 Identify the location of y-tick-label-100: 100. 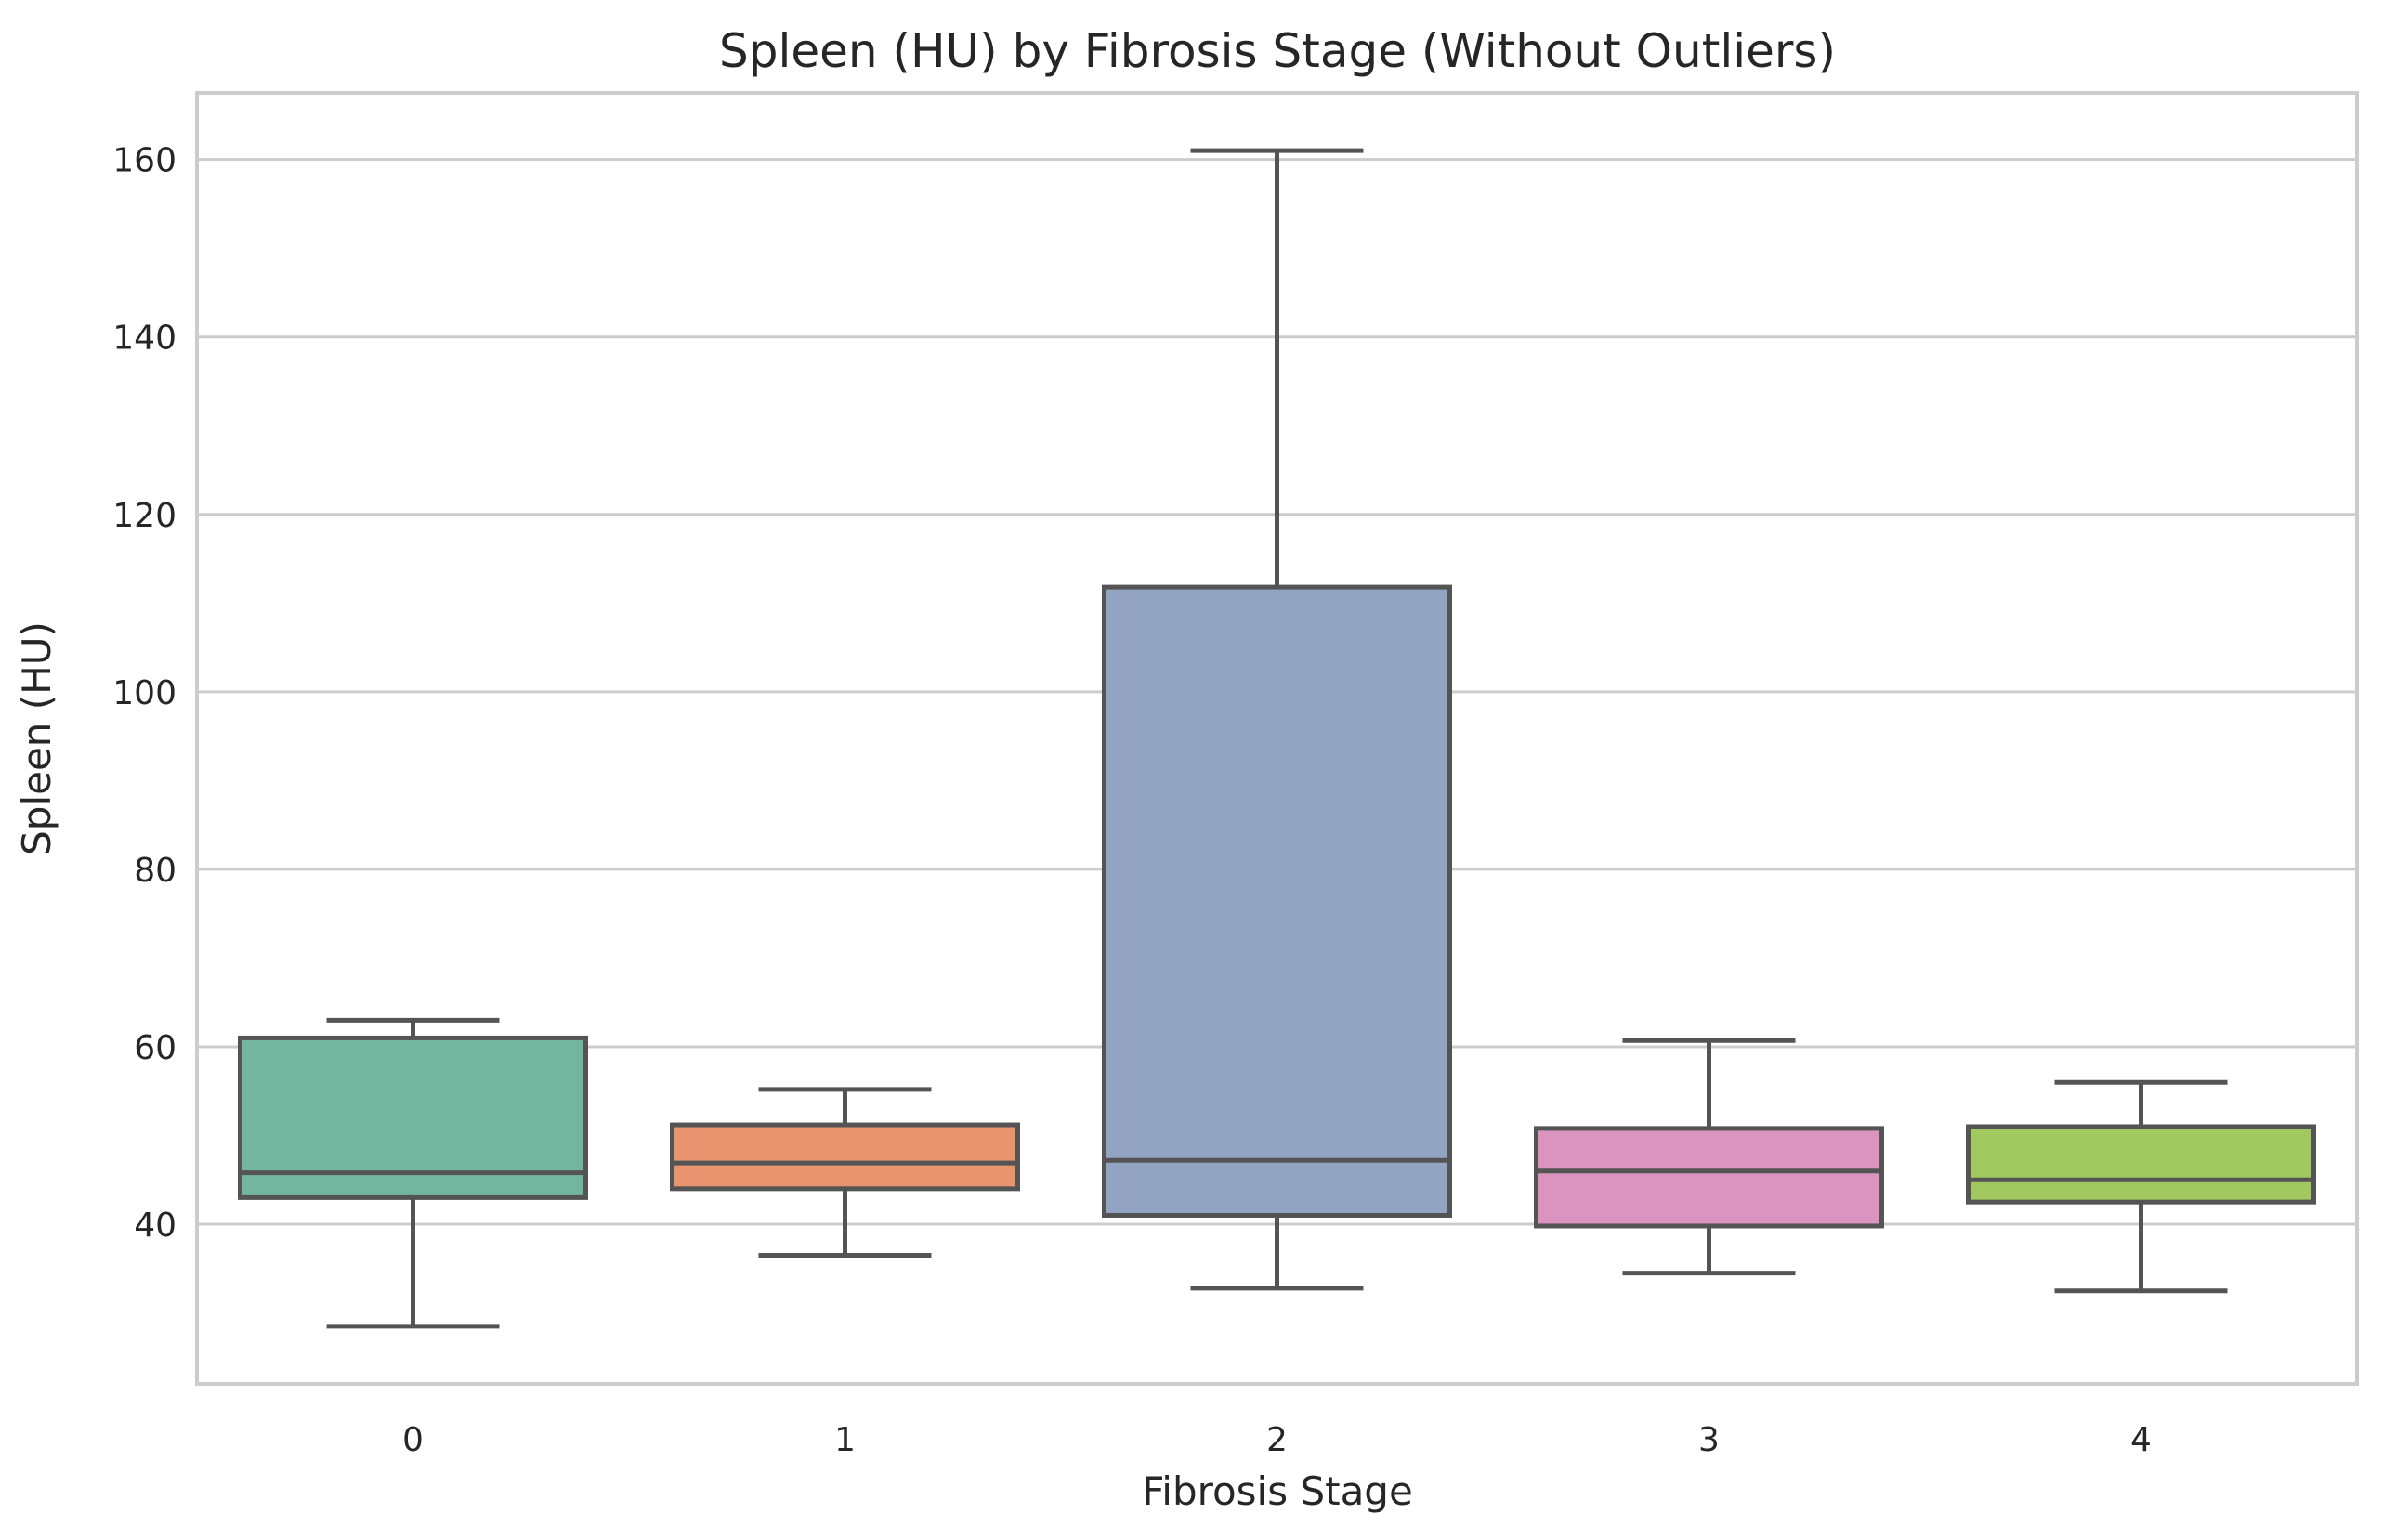
(144, 693).